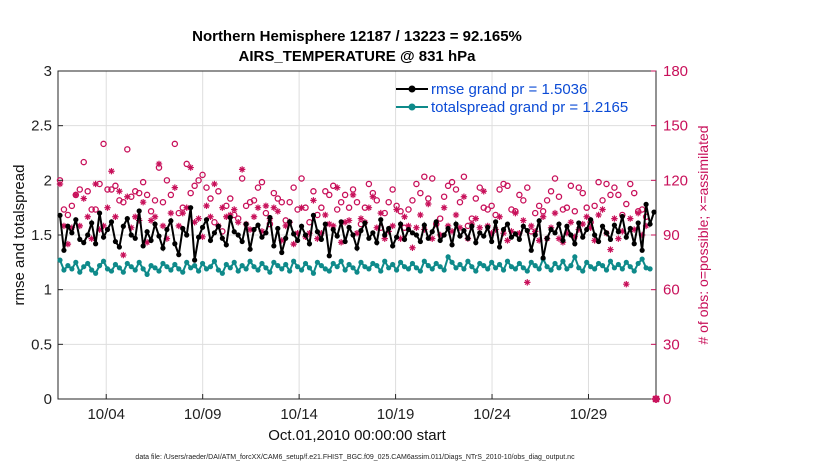 This screenshot has width=830, height=470. I want to click on y2-tick-label: 0, so click(667, 399).